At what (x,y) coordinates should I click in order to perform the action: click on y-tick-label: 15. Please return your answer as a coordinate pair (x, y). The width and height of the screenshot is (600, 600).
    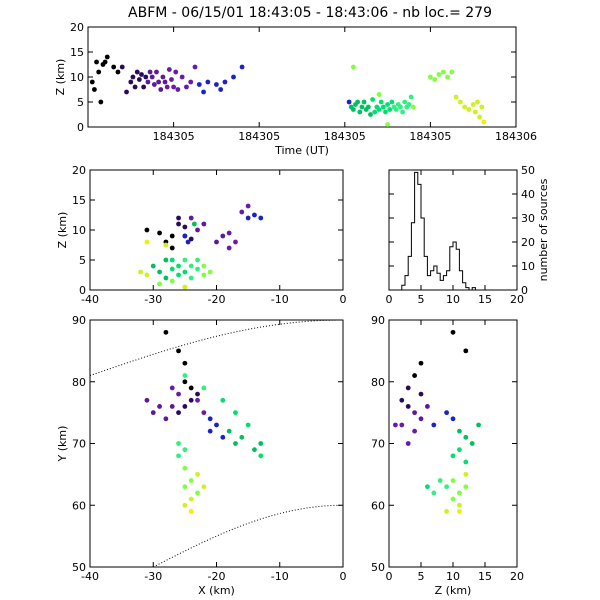
    Looking at the image, I should click on (79, 200).